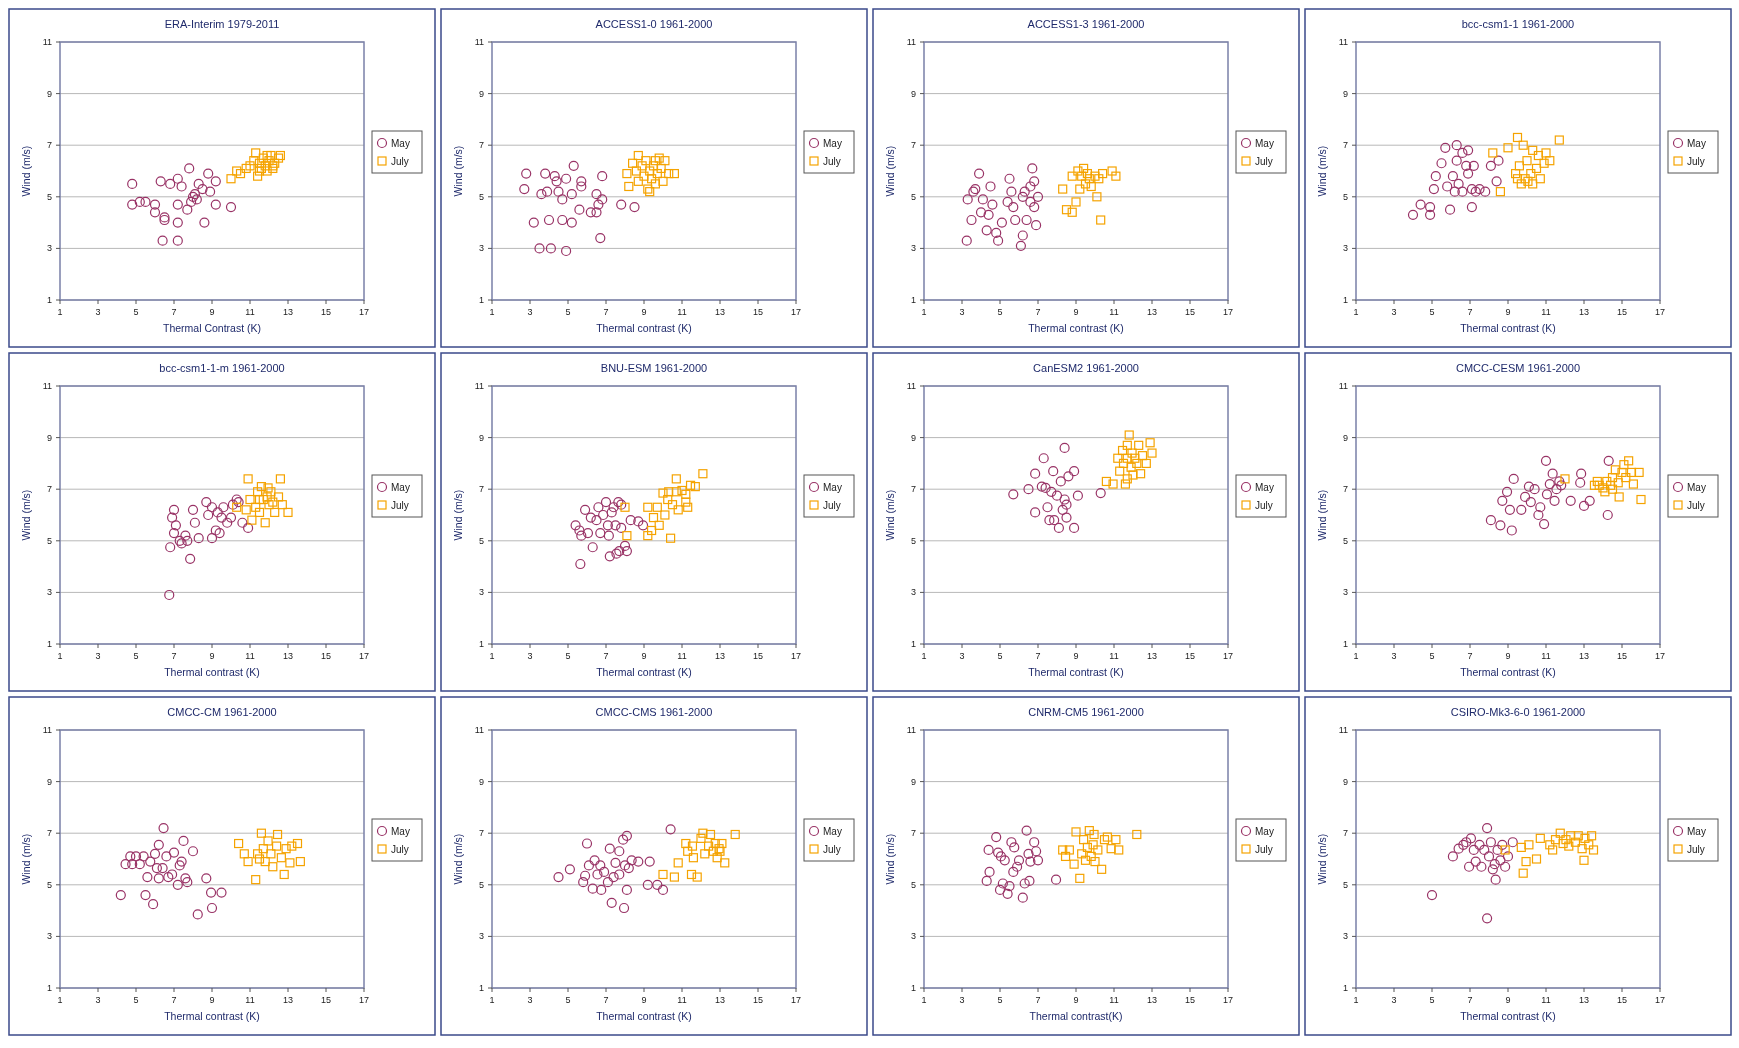 Image resolution: width=1739 pixels, height=1048 pixels. I want to click on y-tick-label: 7, so click(1345, 145).